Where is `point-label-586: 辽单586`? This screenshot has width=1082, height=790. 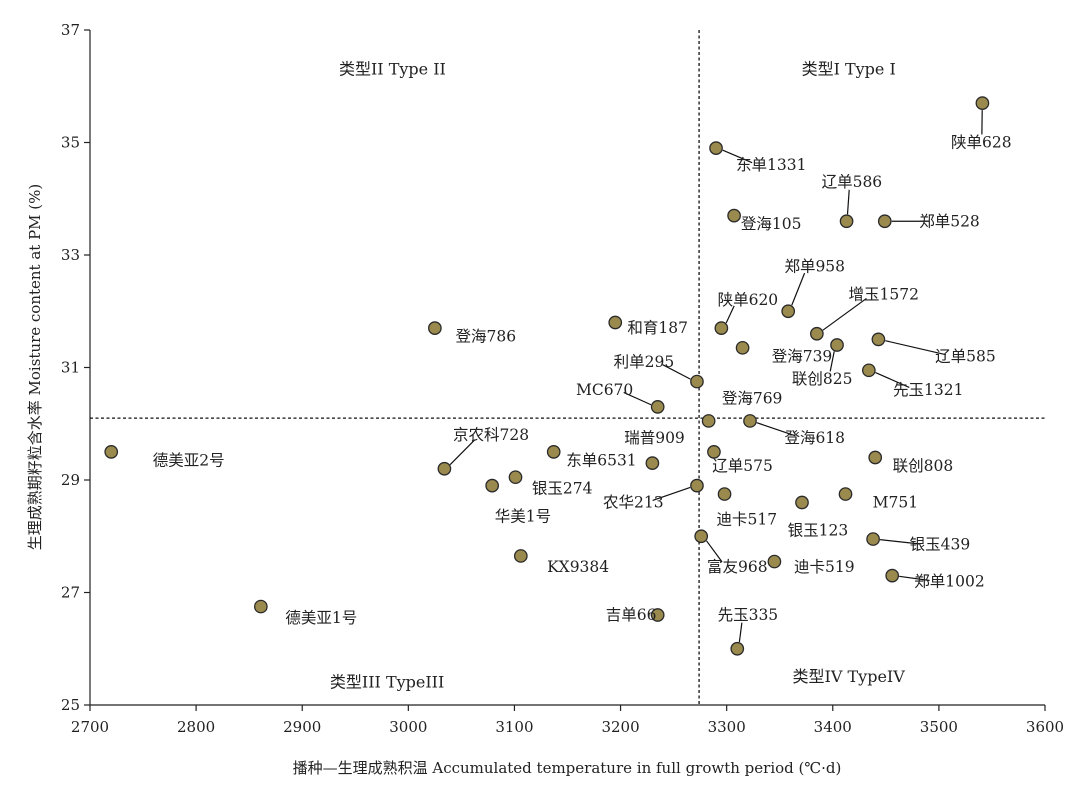 point-label-586: 辽单586 is located at coordinates (852, 182).